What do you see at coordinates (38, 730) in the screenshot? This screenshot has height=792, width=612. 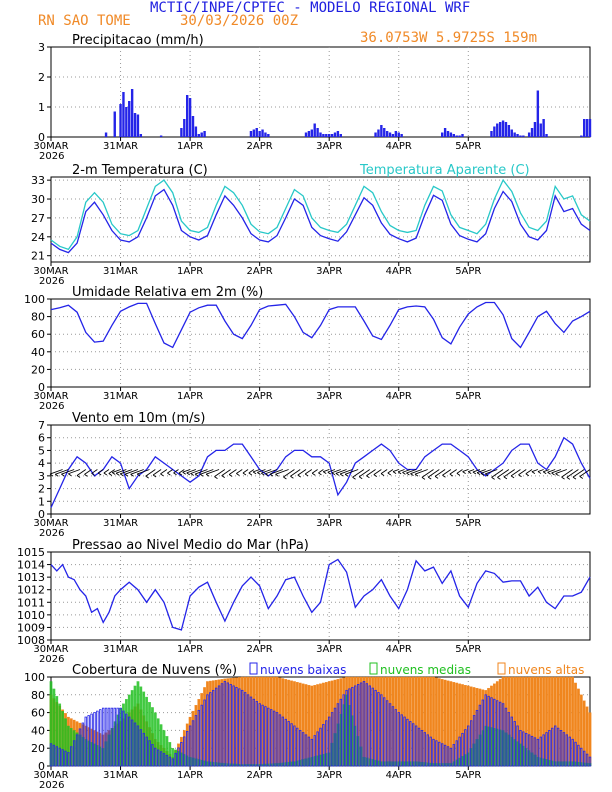 I see `y-tick-label: 40` at bounding box center [38, 730].